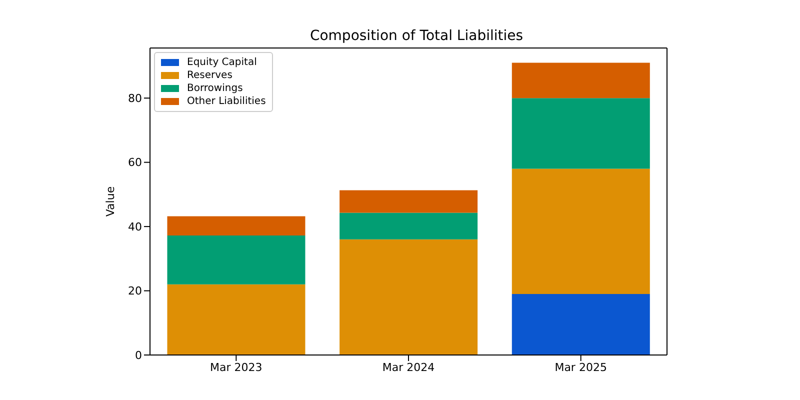 The height and width of the screenshot is (400, 800). What do you see at coordinates (110, 201) in the screenshot?
I see `y-axis-title: Value` at bounding box center [110, 201].